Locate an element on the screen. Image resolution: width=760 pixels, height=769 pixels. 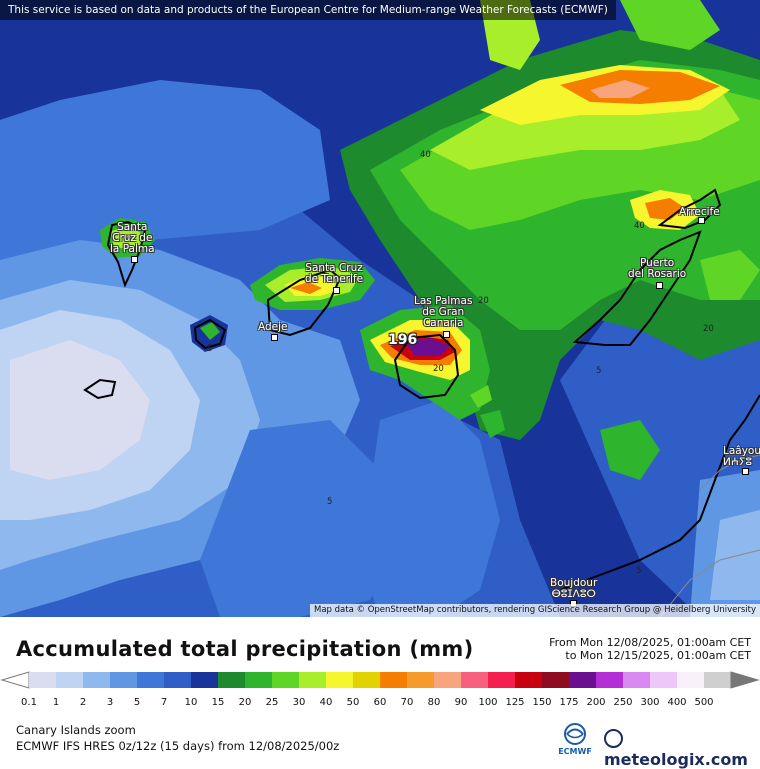
scale-label: 40 is located at coordinates (326, 702).